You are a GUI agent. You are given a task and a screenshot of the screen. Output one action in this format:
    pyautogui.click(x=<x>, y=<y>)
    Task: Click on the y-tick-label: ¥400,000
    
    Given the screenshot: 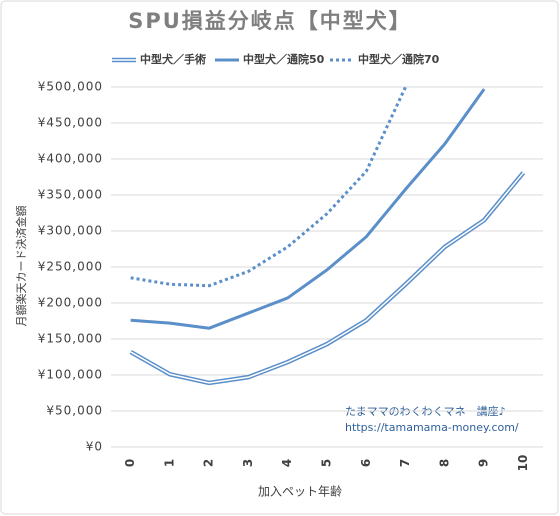 What is the action you would take?
    pyautogui.click(x=70, y=159)
    